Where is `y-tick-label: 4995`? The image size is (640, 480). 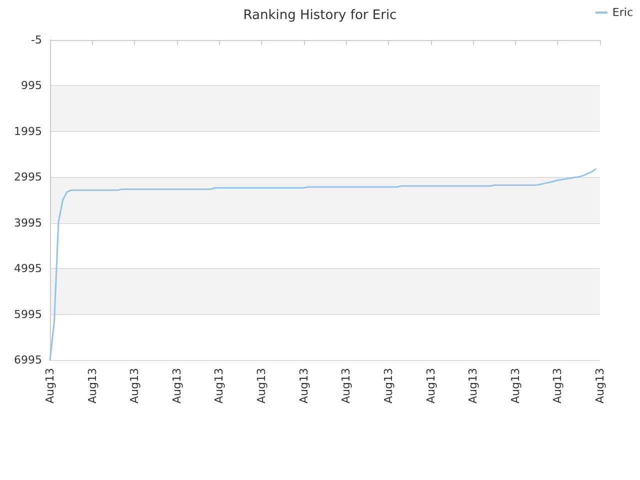
y-tick-label: 4995 is located at coordinates (28, 269).